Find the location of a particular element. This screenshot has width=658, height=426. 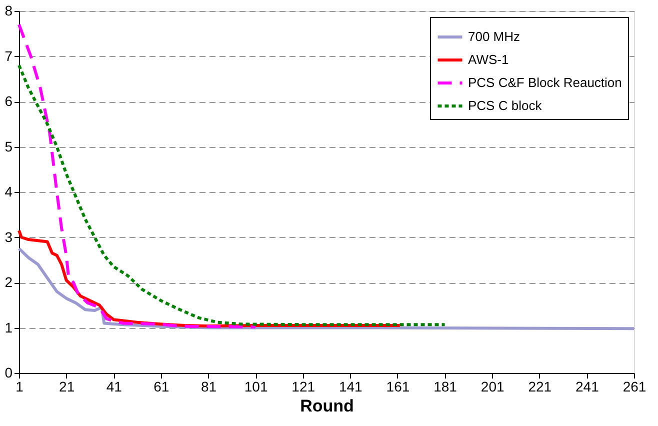

x-tick-label: 261 is located at coordinates (634, 386).